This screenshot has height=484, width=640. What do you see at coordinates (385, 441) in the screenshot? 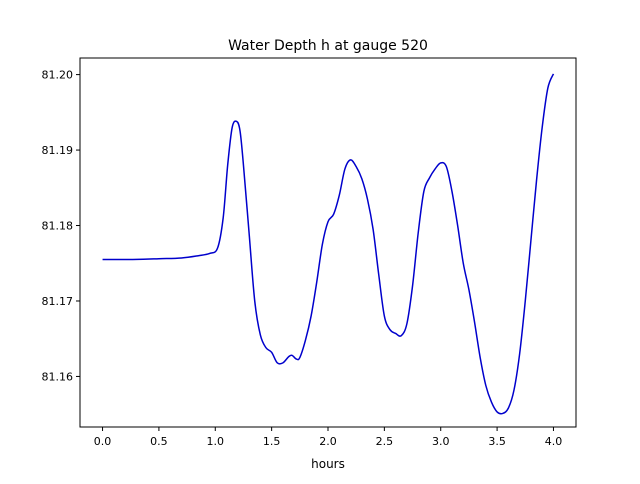
I see `x-tick-label: 2.5` at bounding box center [385, 441].